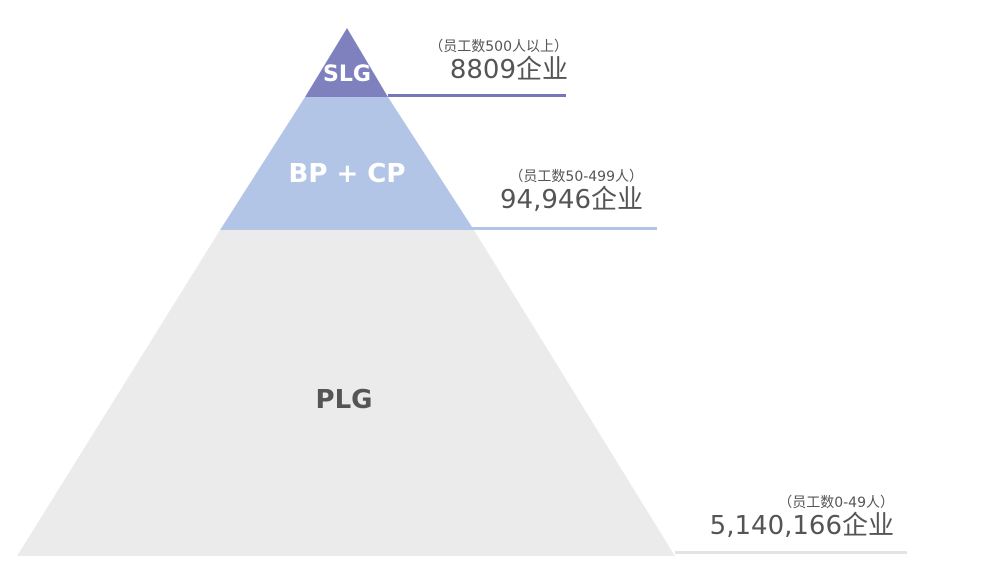  I want to click on bp-cp-employee-range: （员工数50-499人）, so click(576, 177).